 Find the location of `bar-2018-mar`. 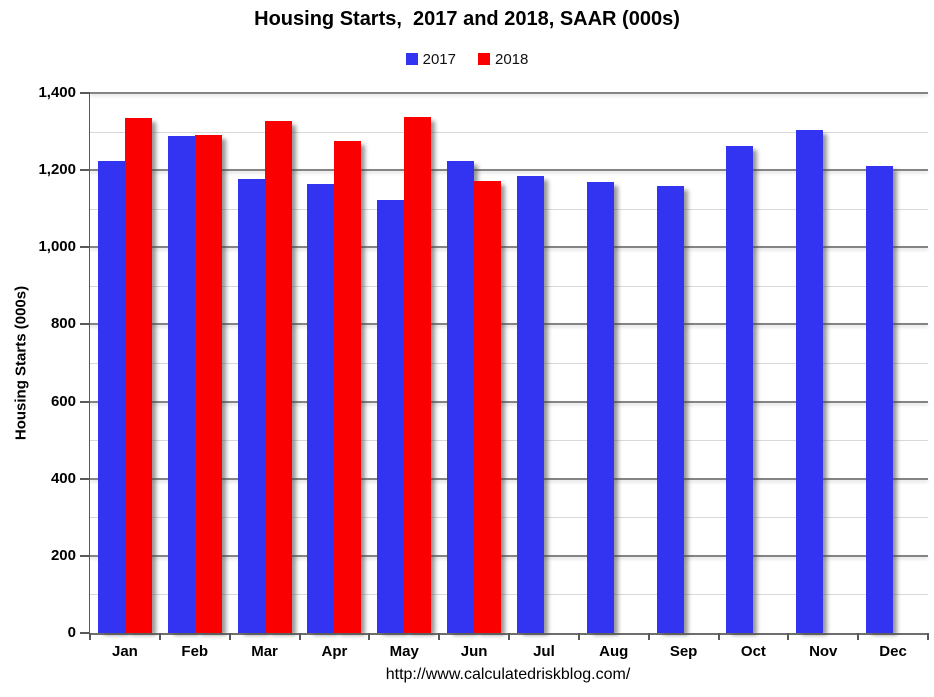

bar-2018-mar is located at coordinates (278, 377).